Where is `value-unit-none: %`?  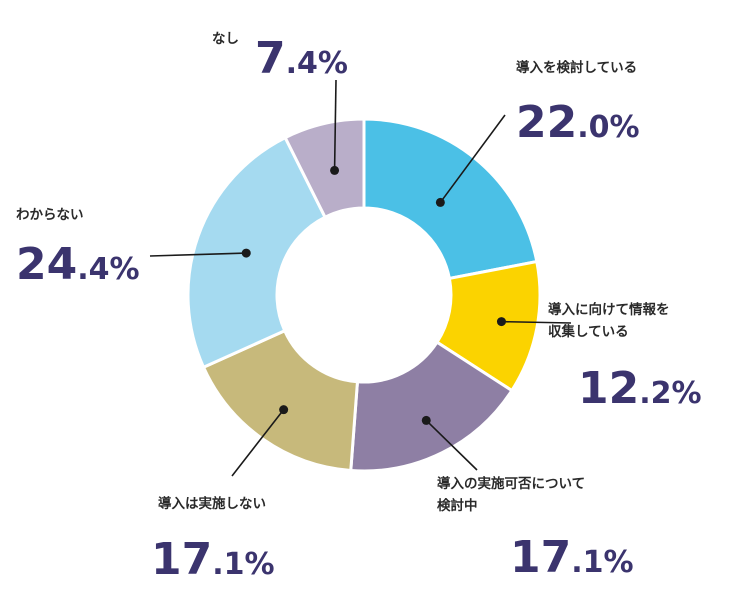 value-unit-none: % is located at coordinates (333, 63).